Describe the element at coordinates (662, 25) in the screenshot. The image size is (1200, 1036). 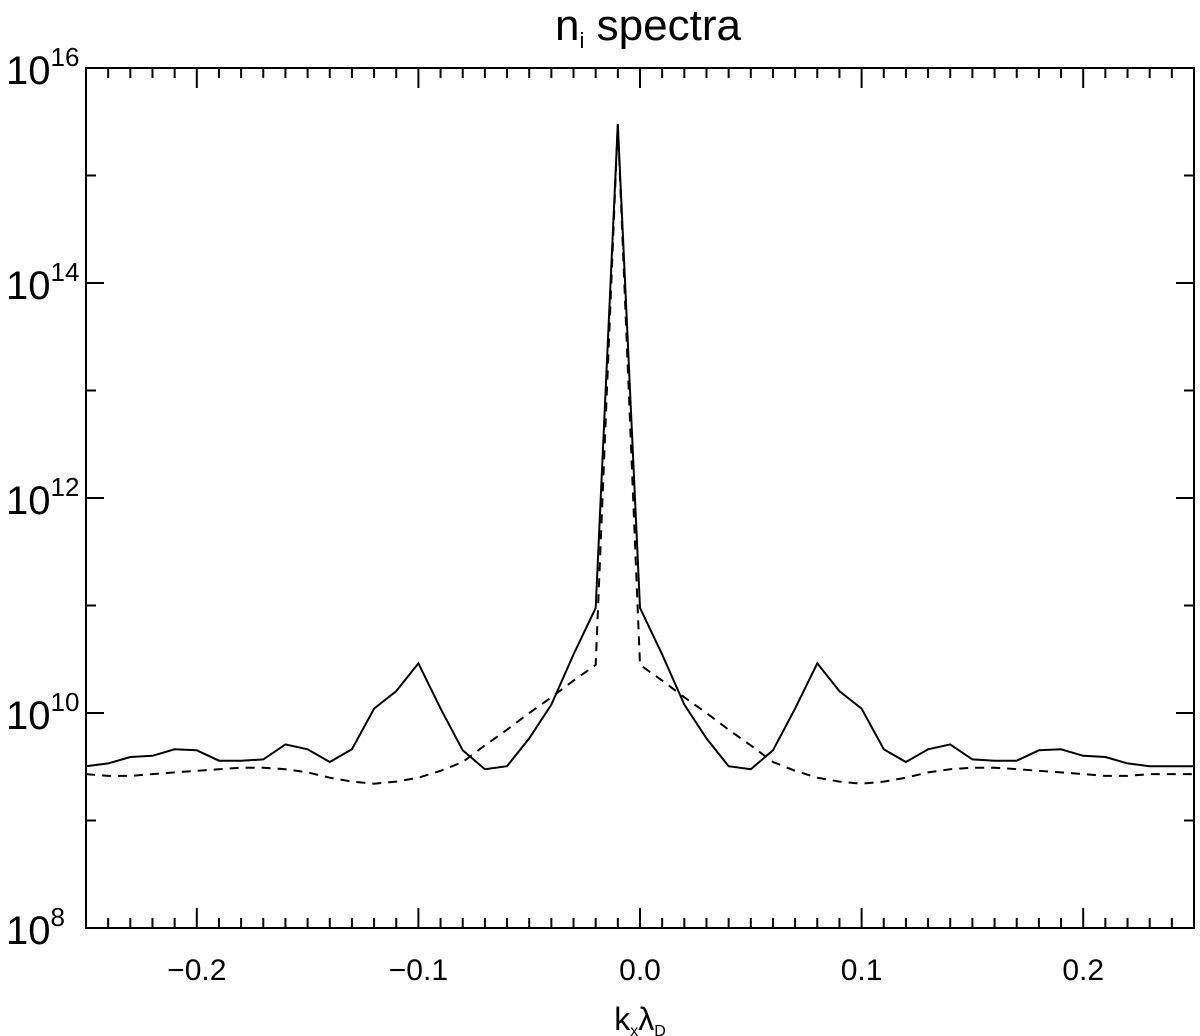
I see `chart-title-rest: spectra` at that location.